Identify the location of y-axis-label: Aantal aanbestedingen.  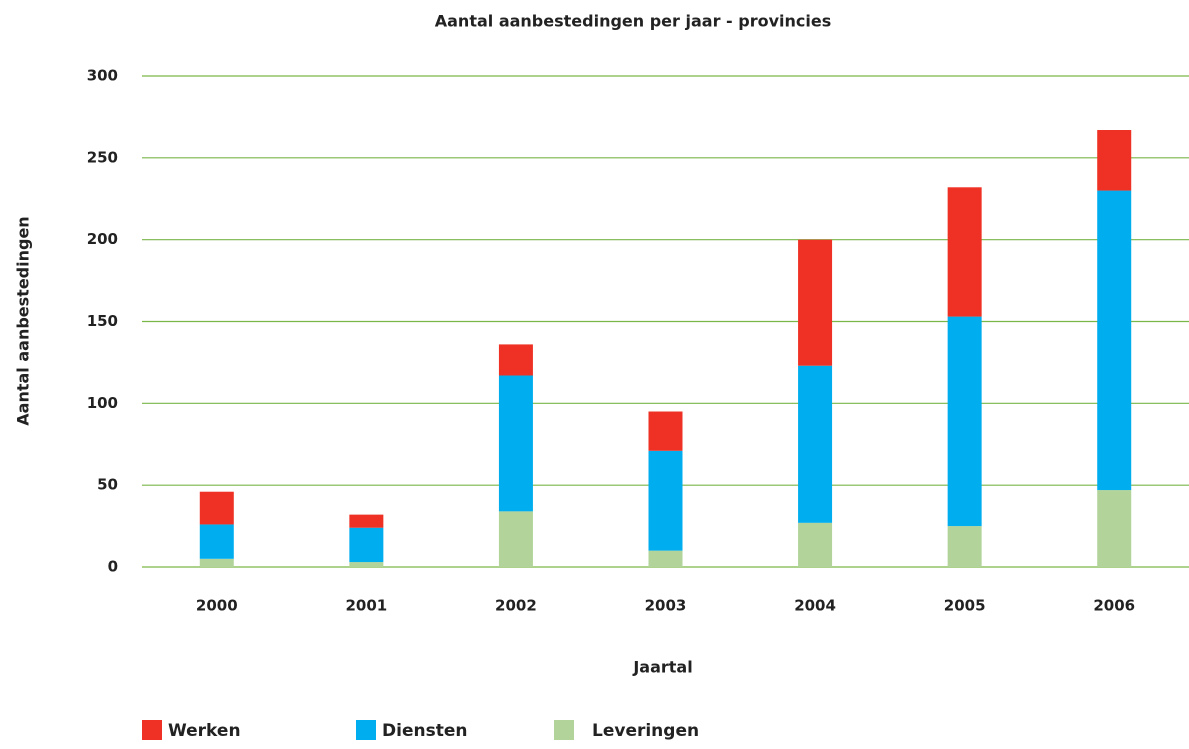
(23, 320).